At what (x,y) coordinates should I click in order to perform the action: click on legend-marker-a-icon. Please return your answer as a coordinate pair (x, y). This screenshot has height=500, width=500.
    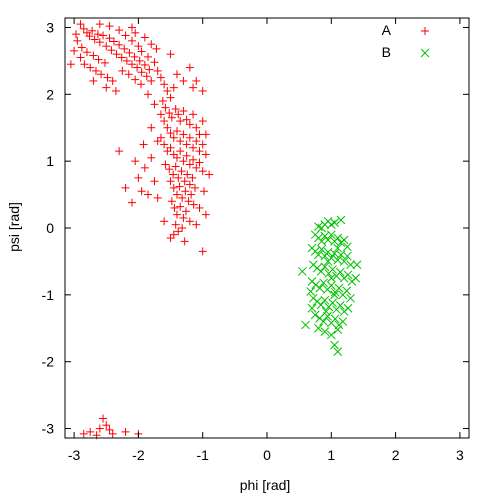
    Looking at the image, I should click on (425, 31).